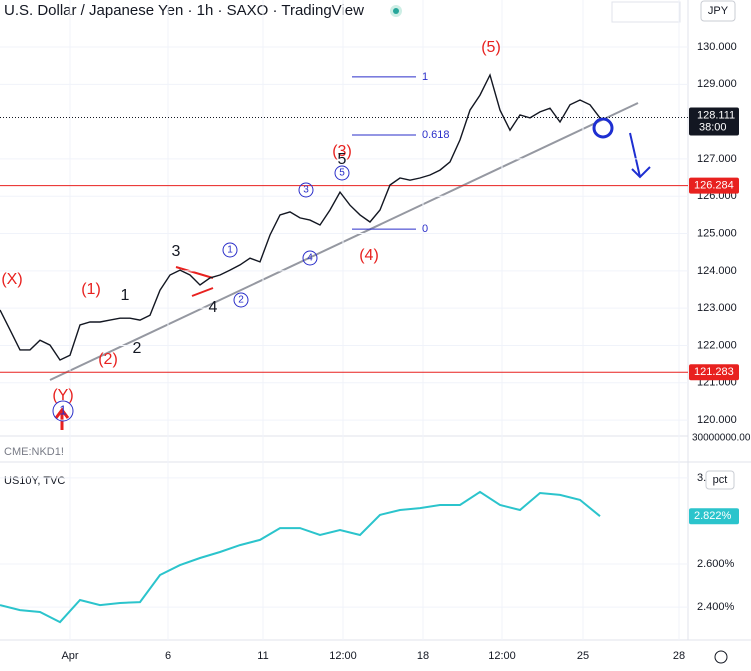  I want to click on price-badge-label: 2.822%, so click(713, 516).